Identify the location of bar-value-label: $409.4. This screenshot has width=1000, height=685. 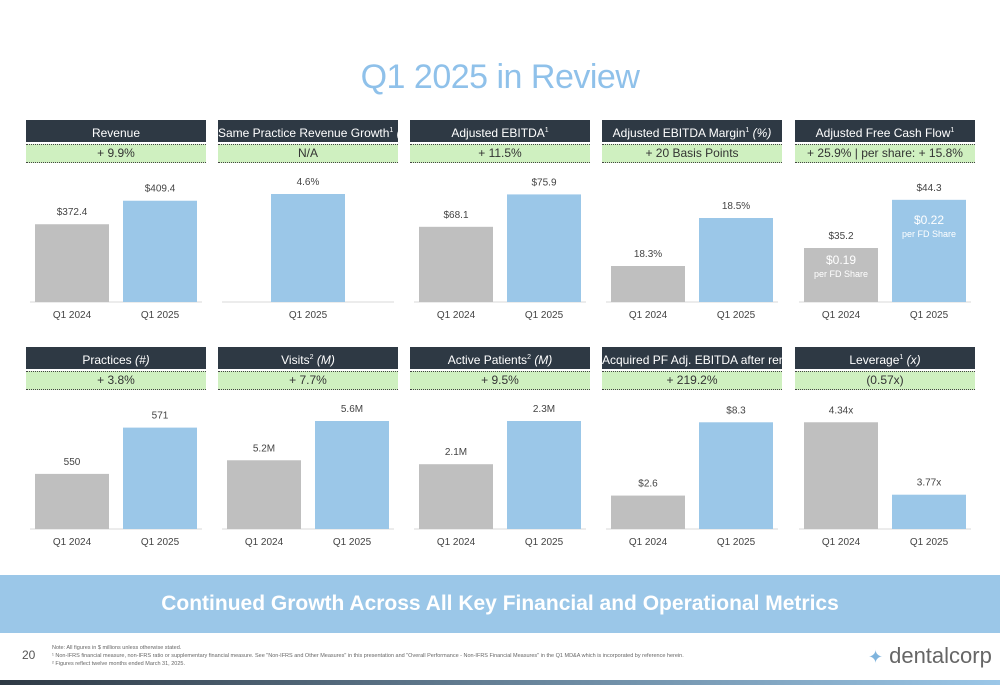
(160, 189).